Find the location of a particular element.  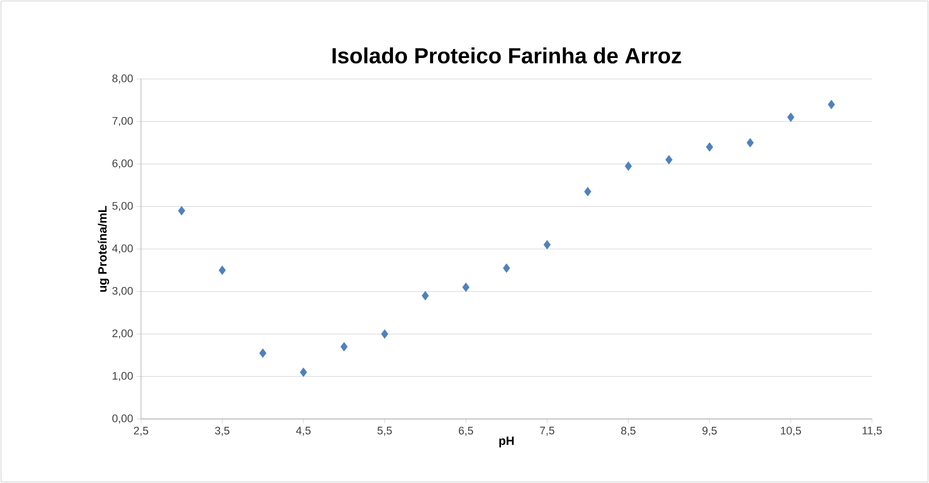

x-tick-label: 10,5 is located at coordinates (790, 431).